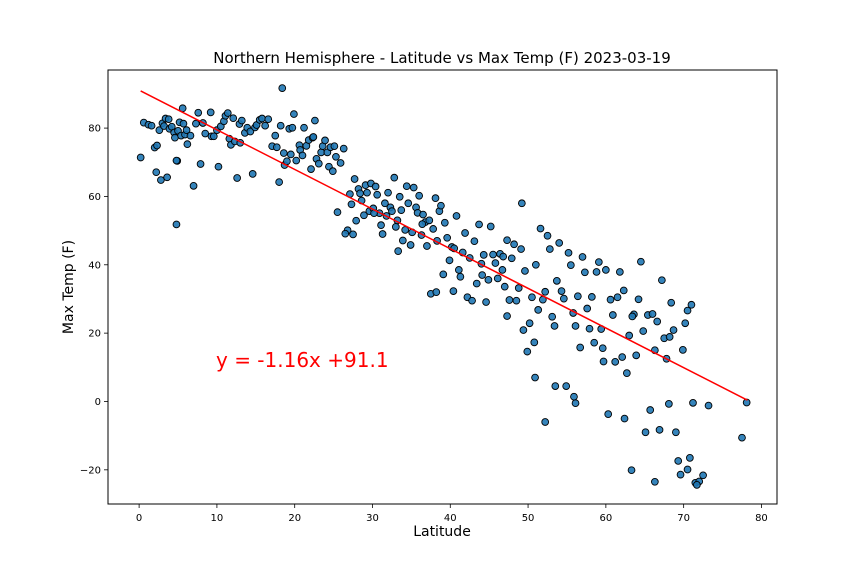 This screenshot has height=576, width=864. Describe the element at coordinates (528, 518) in the screenshot. I see `x-tick-label: 50` at that location.